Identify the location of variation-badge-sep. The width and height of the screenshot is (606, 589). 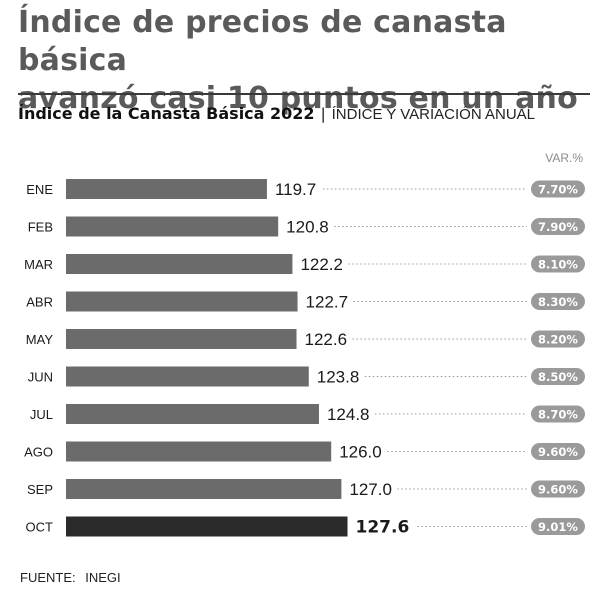
(558, 489).